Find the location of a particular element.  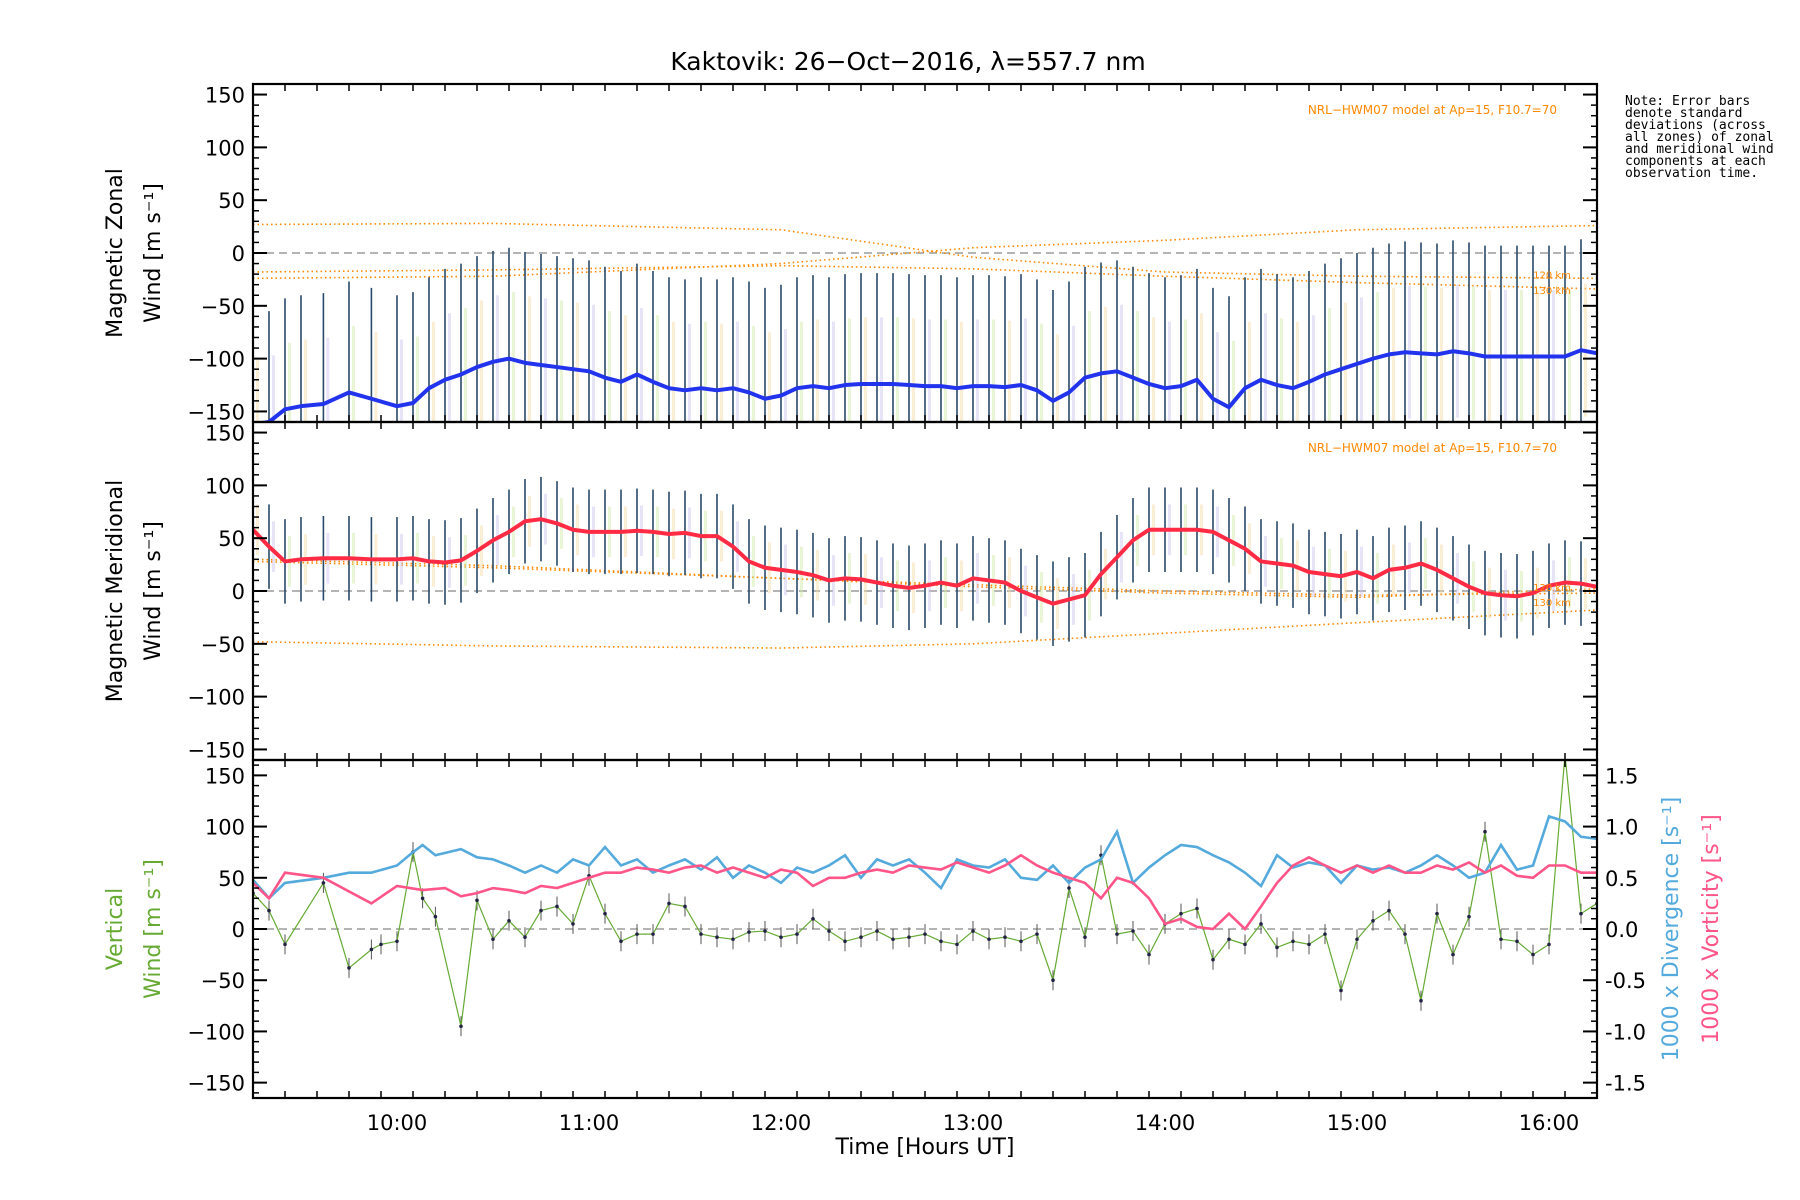

x-tick-label: 11:00 is located at coordinates (589, 1123).